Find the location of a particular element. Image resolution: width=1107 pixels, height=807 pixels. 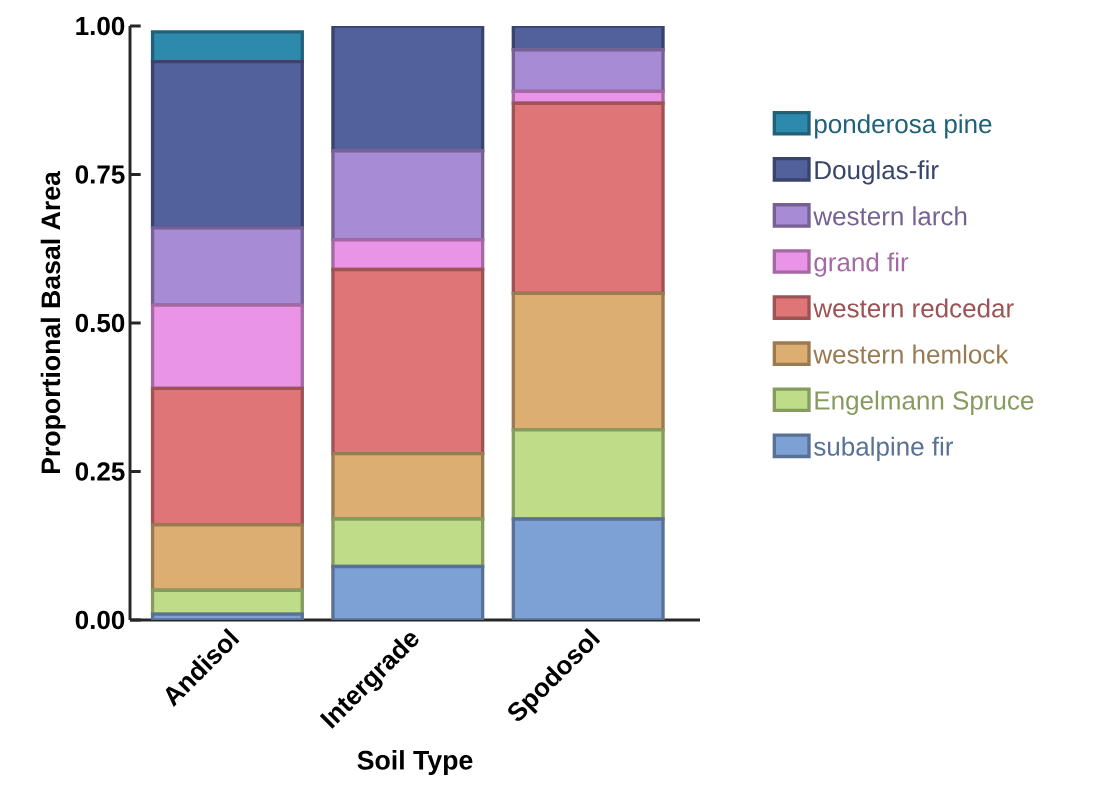

x-axis-title: Soil Type is located at coordinates (415, 762).